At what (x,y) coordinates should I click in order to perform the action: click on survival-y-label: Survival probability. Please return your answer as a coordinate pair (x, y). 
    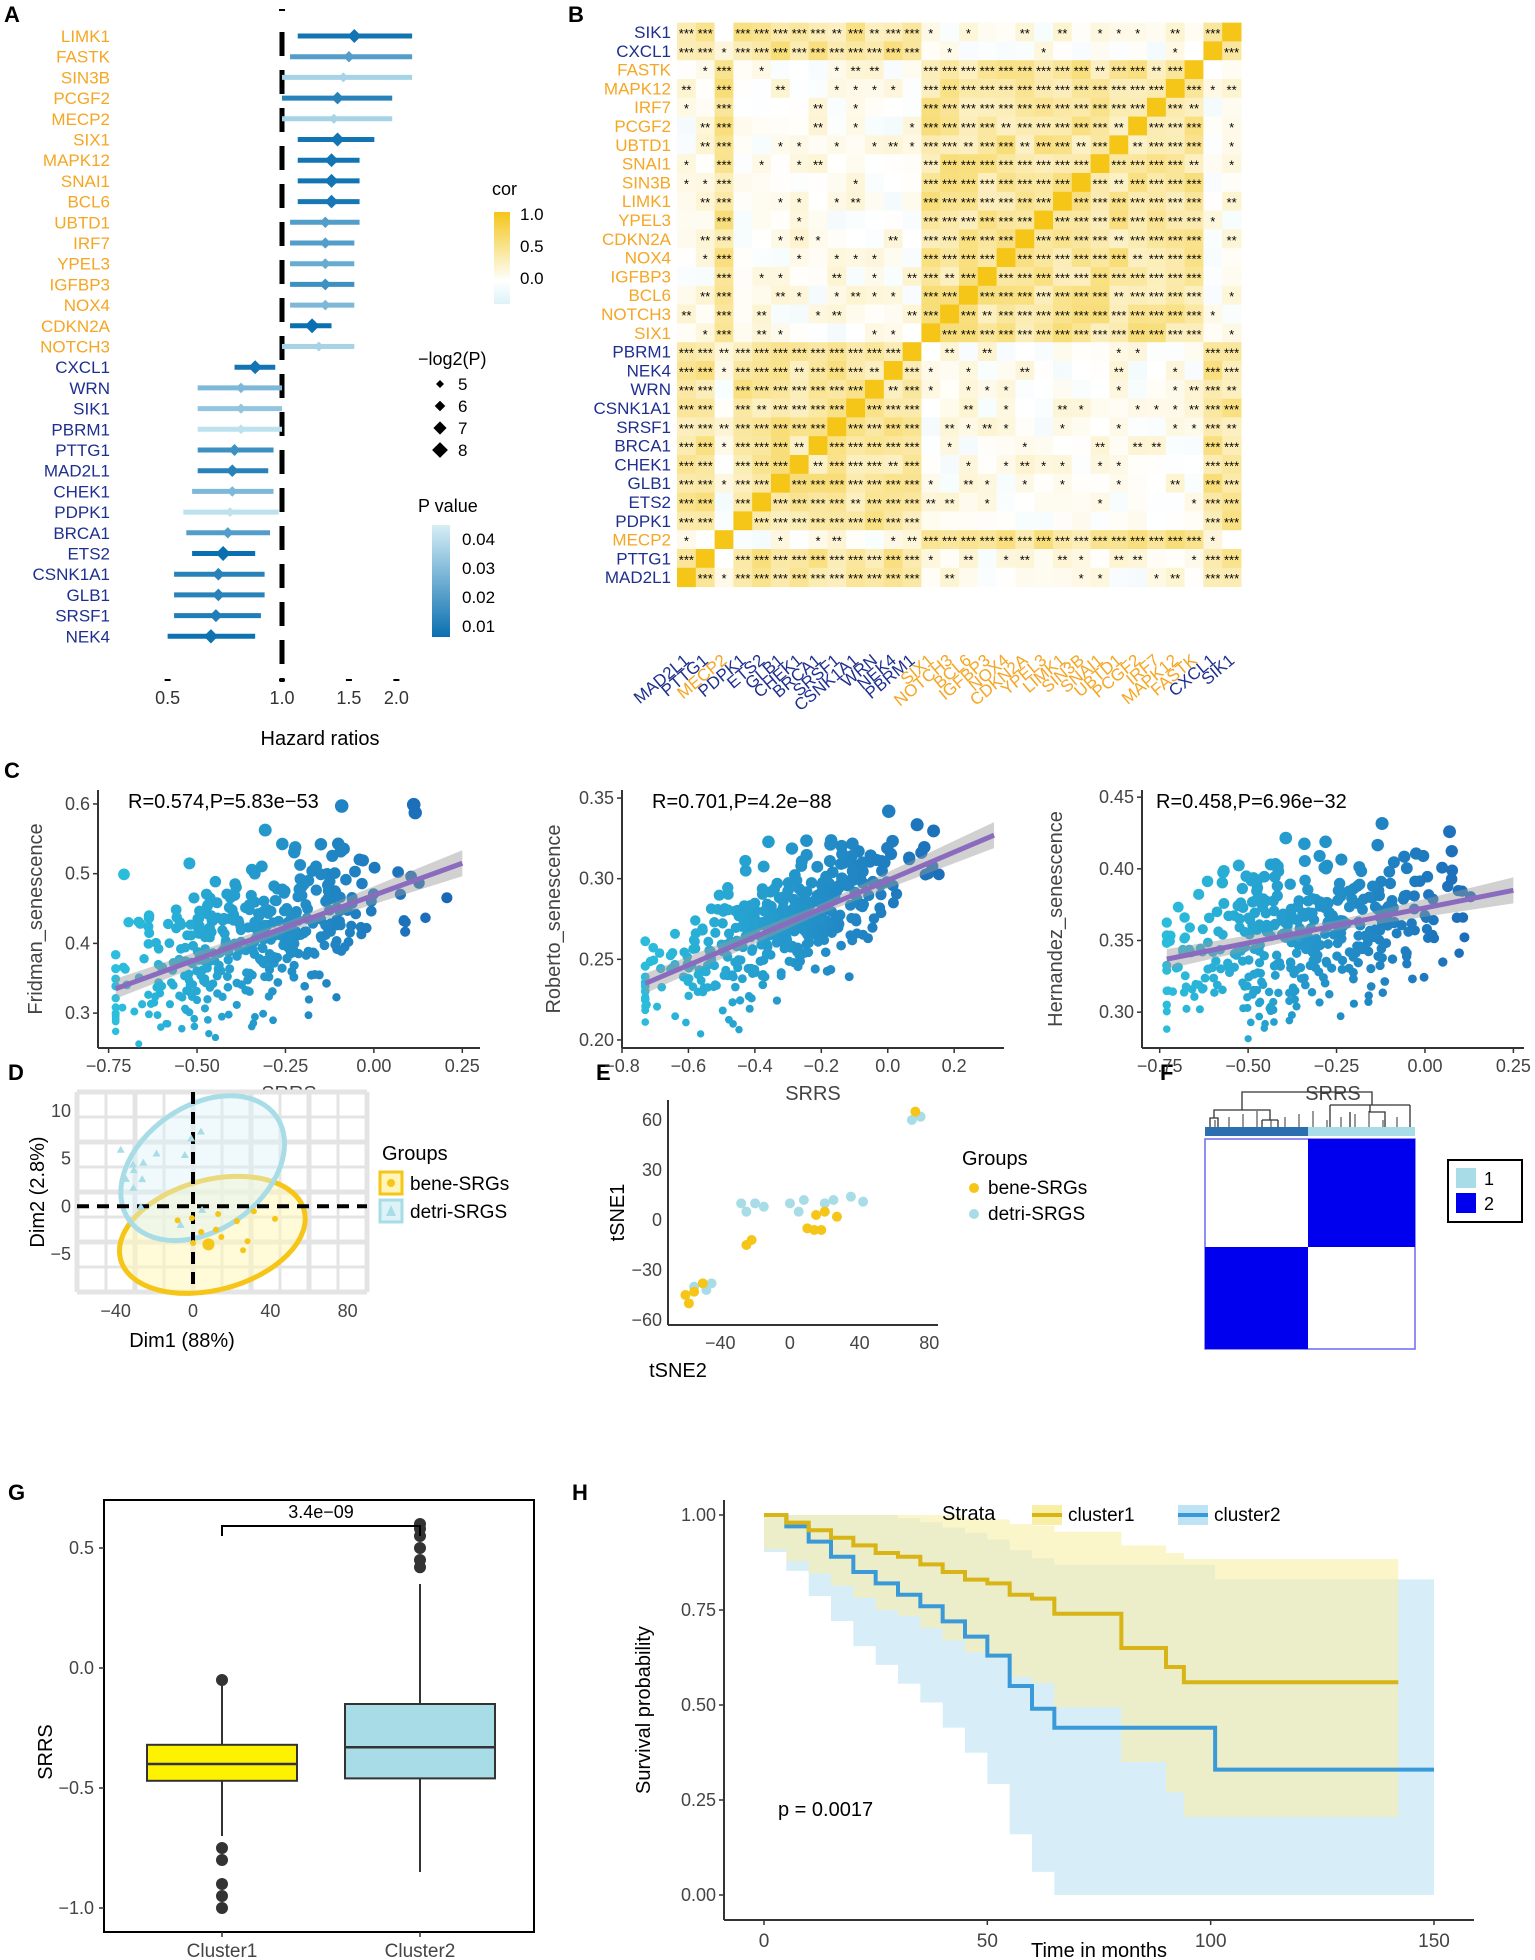
    Looking at the image, I should click on (644, 1710).